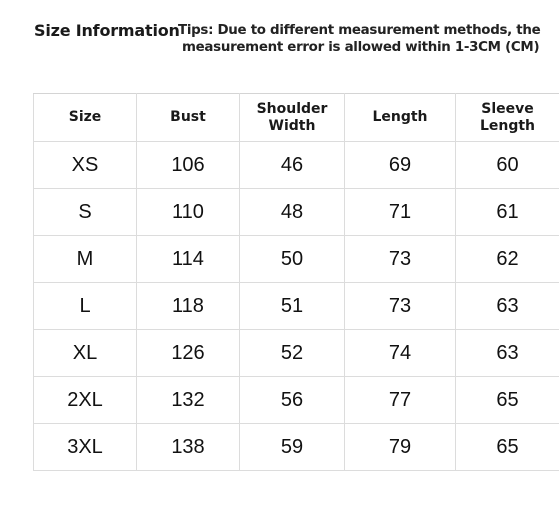  Describe the element at coordinates (507, 212) in the screenshot. I see `cell-sleeve-length: 61` at that location.